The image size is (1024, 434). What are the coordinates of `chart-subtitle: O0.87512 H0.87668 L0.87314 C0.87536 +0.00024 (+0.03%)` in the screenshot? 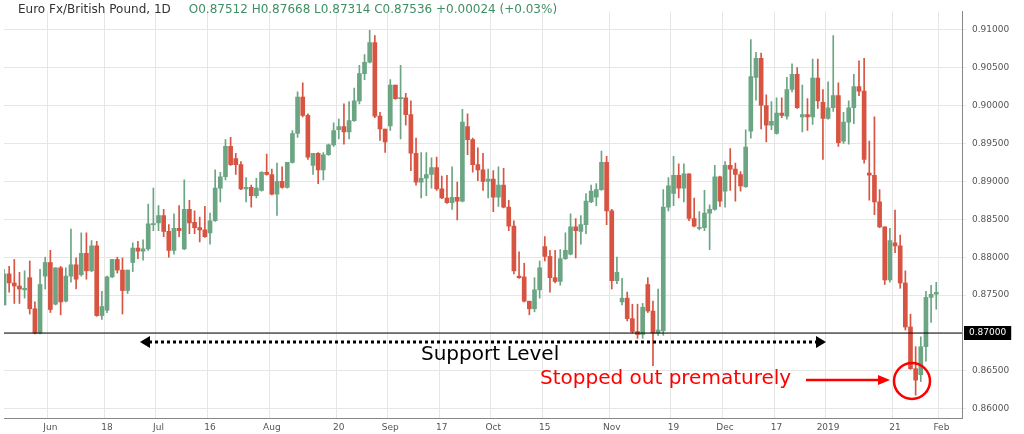 It's located at (373, 9).